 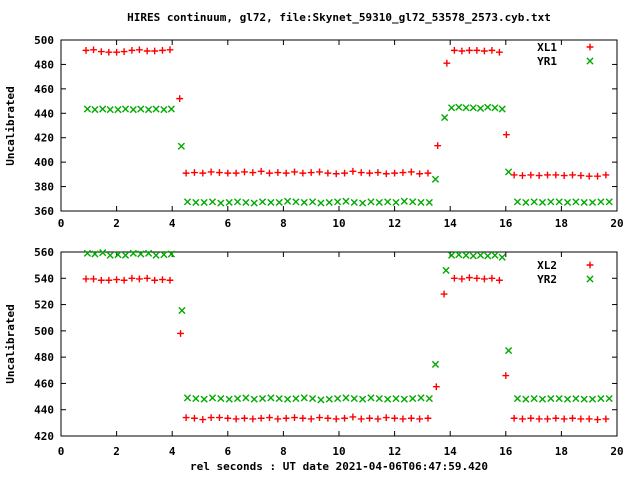 I want to click on x-tick-label: 18, so click(x=561, y=223).